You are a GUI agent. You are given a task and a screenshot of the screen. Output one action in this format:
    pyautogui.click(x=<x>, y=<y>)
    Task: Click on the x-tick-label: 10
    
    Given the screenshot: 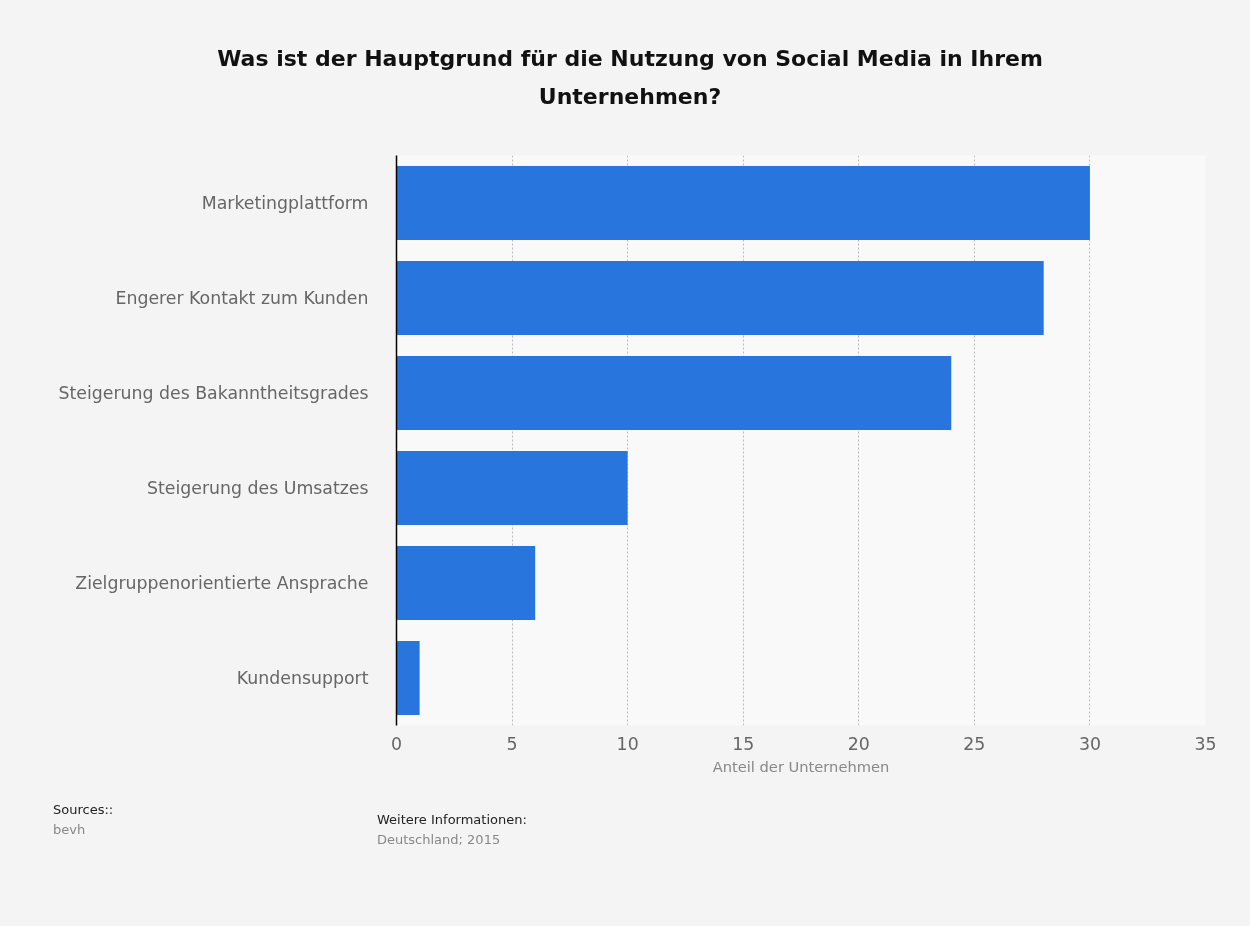 What is the action you would take?
    pyautogui.click(x=627, y=743)
    